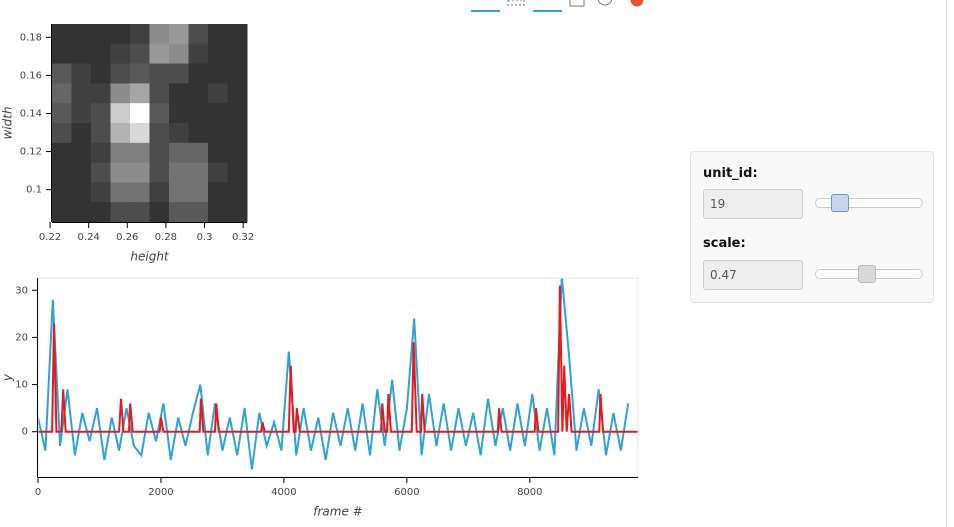  What do you see at coordinates (812, 227) in the screenshot?
I see `widget-panel: unit_id: 19 scale: 0.47` at bounding box center [812, 227].